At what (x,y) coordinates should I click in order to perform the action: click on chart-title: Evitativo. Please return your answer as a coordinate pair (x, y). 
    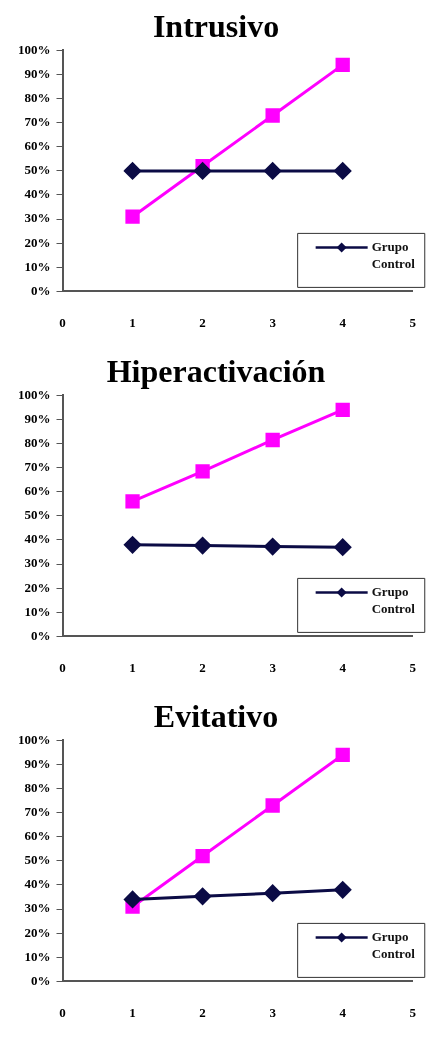
    Looking at the image, I should click on (216, 716).